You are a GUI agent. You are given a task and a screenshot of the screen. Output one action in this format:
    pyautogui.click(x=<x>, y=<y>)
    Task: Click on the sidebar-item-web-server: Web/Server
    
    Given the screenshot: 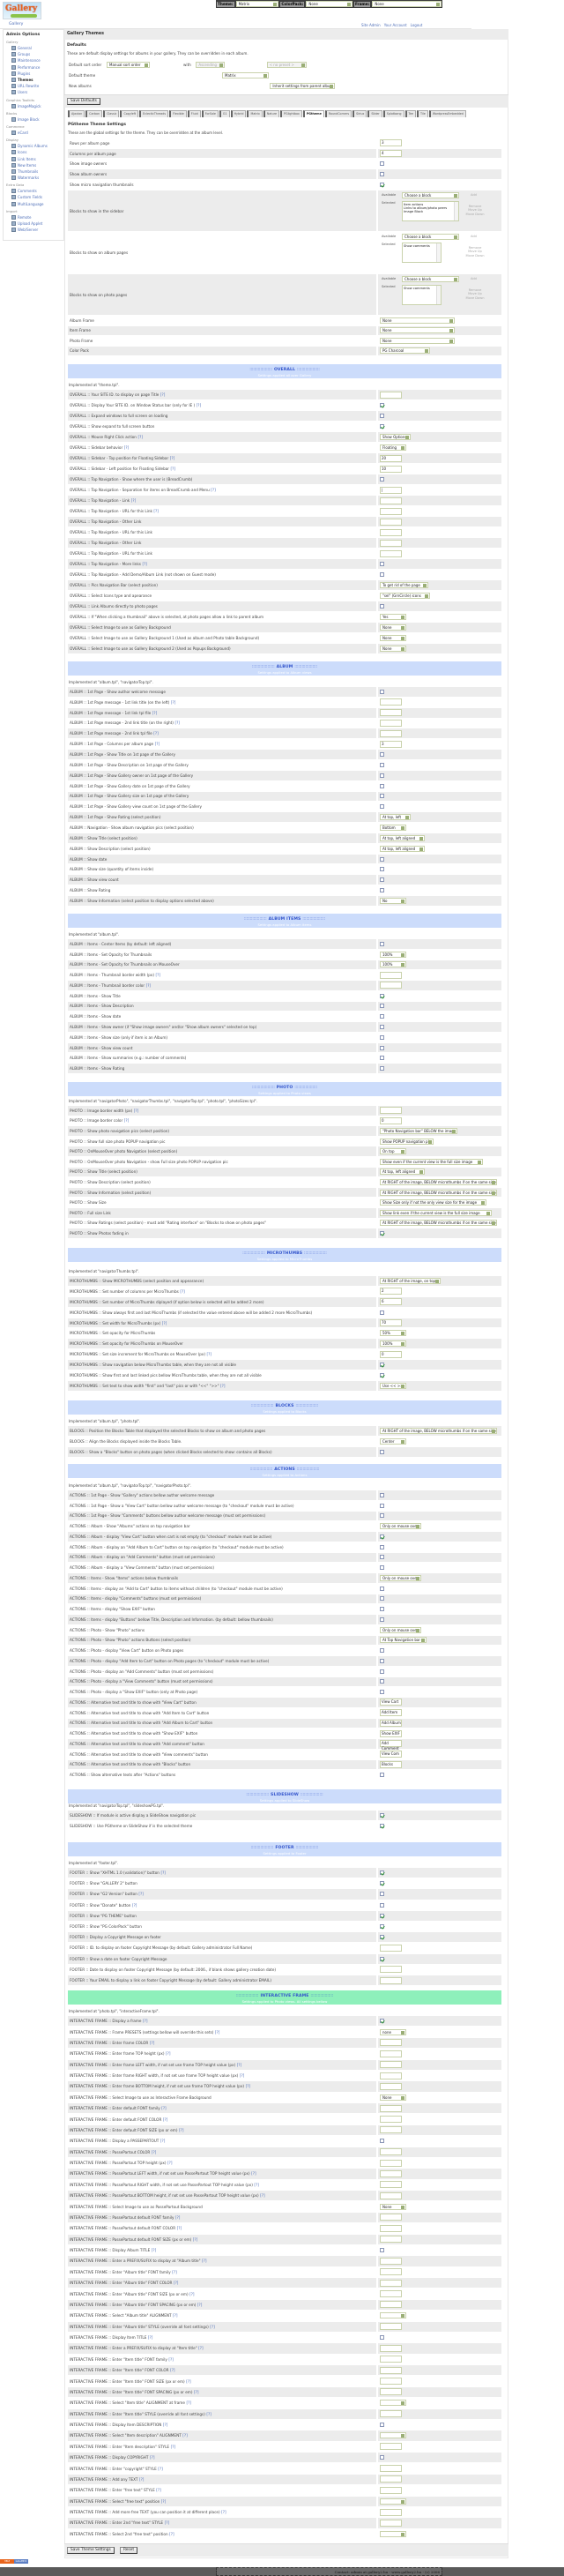 What is the action you would take?
    pyautogui.click(x=33, y=230)
    